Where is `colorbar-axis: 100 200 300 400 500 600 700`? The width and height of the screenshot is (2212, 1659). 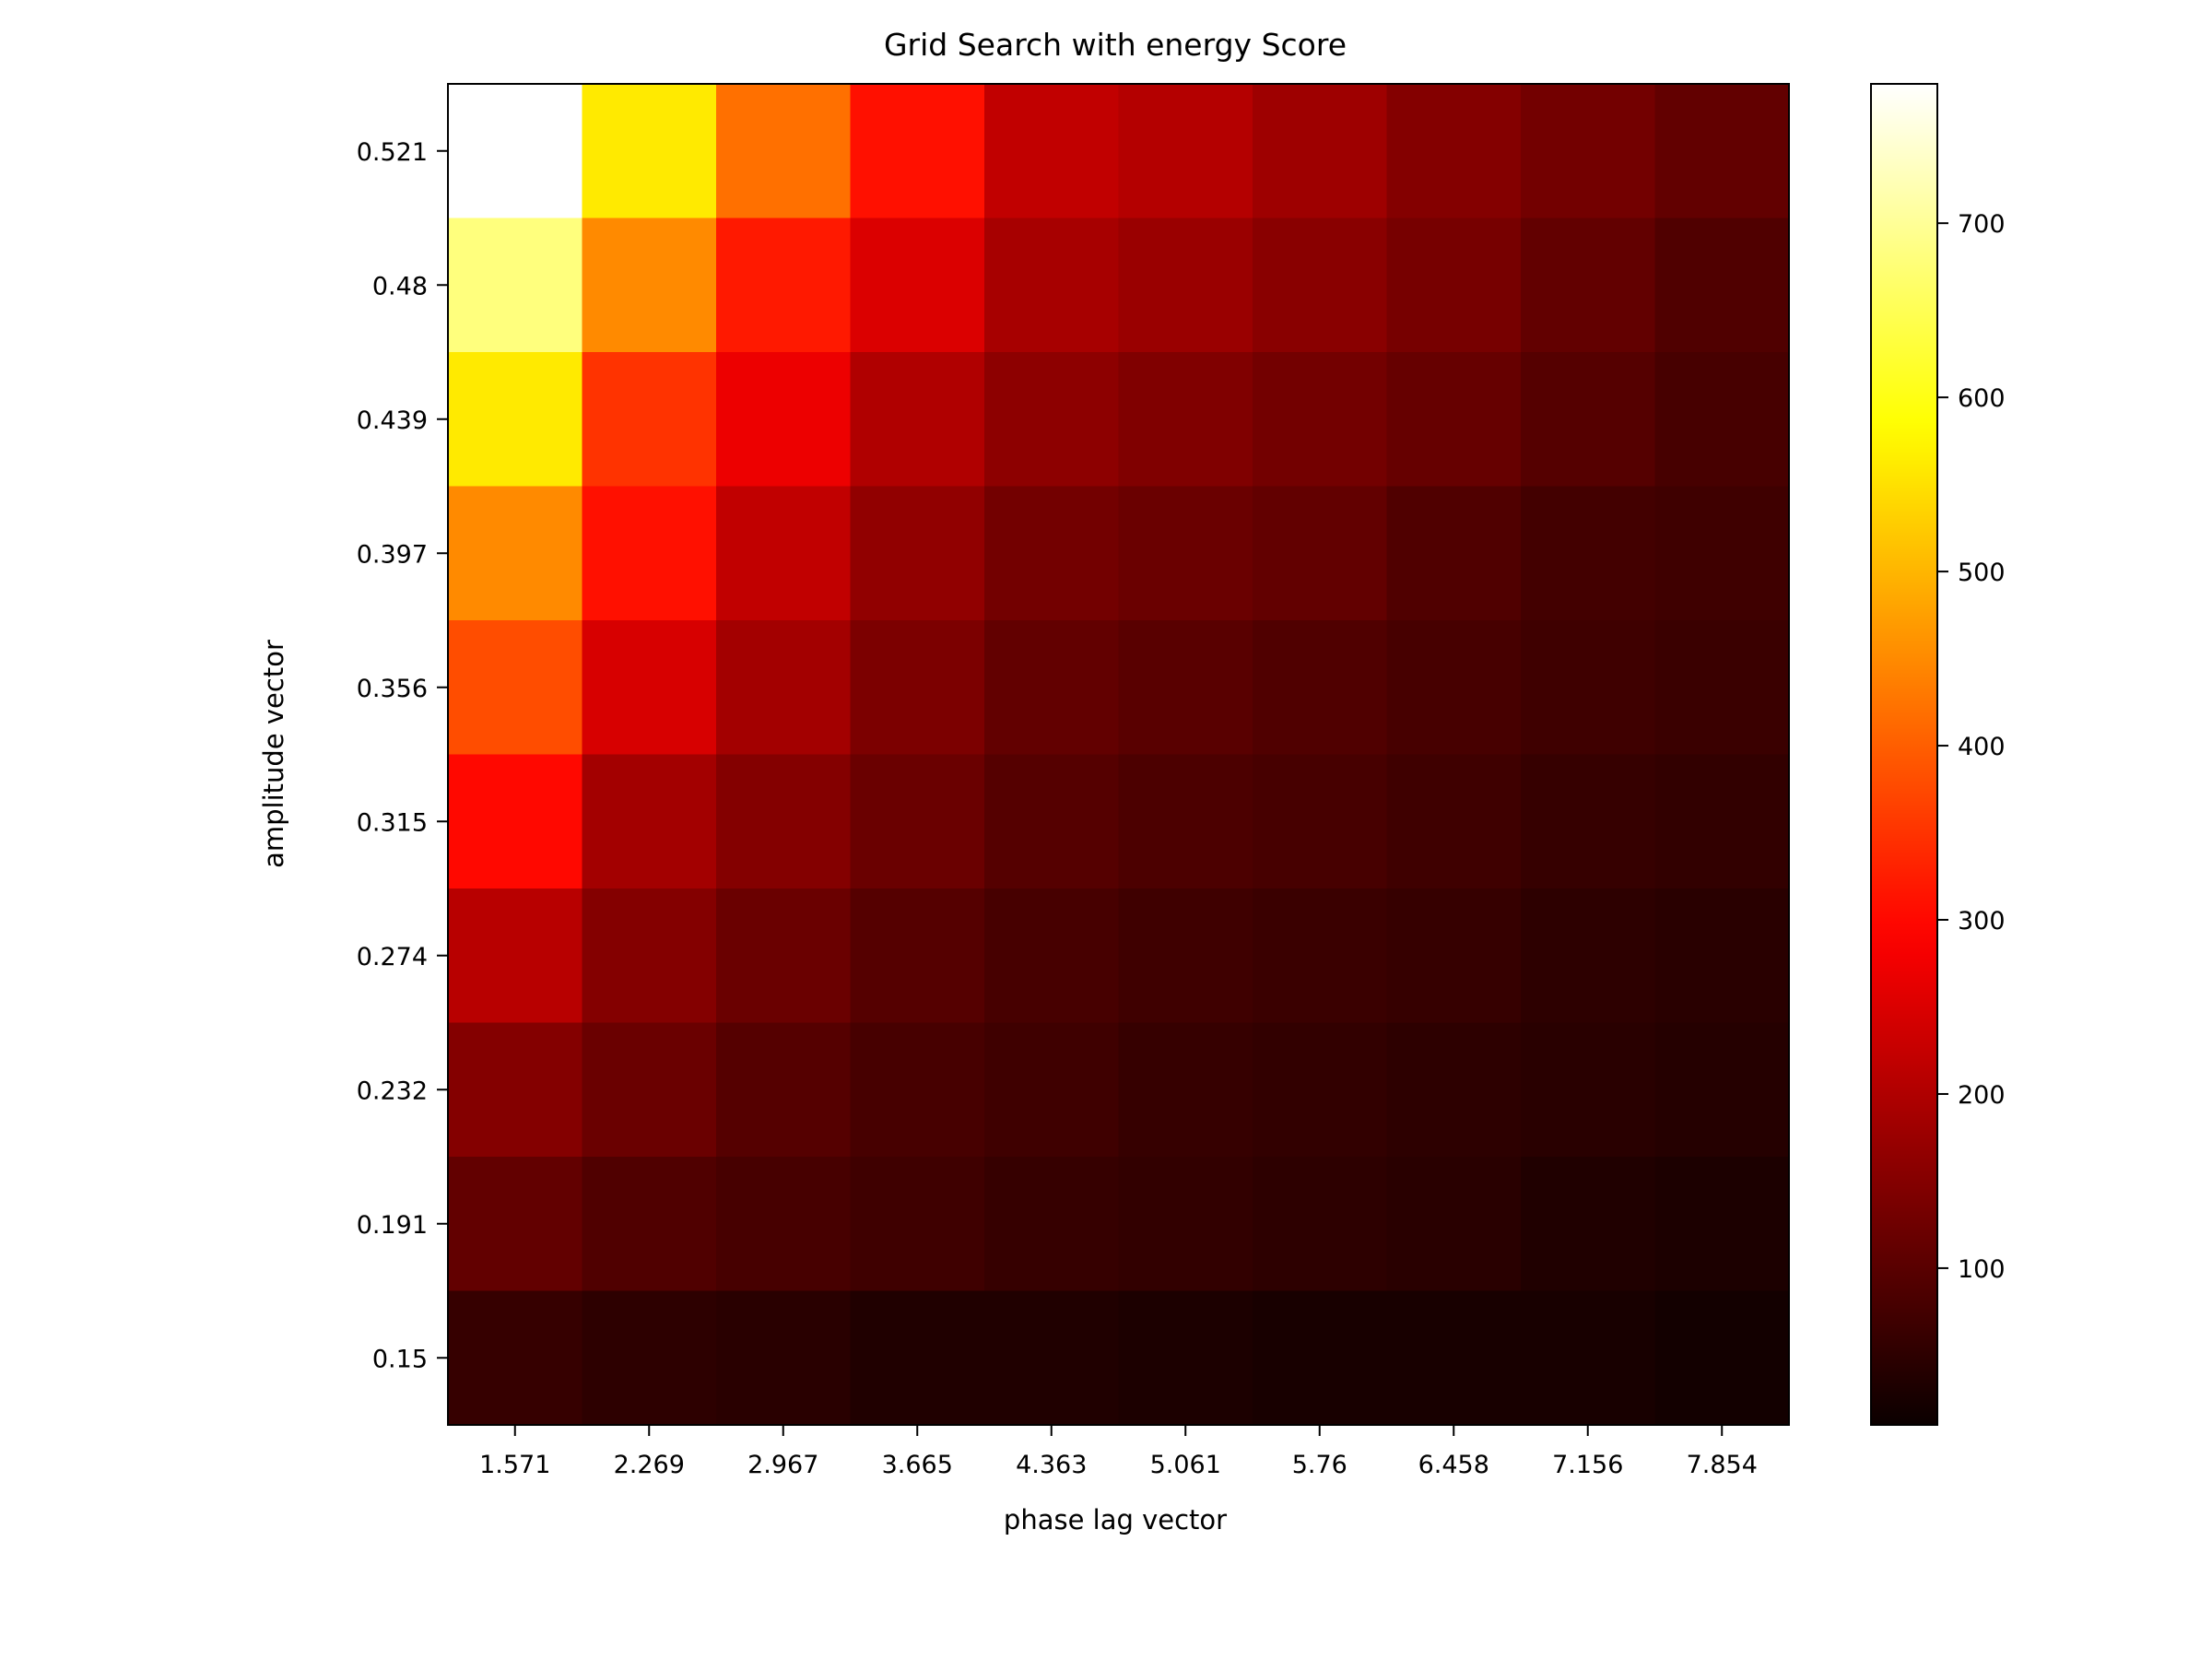
colorbar-axis: 100 200 300 400 500 600 700 is located at coordinates (1971, 747).